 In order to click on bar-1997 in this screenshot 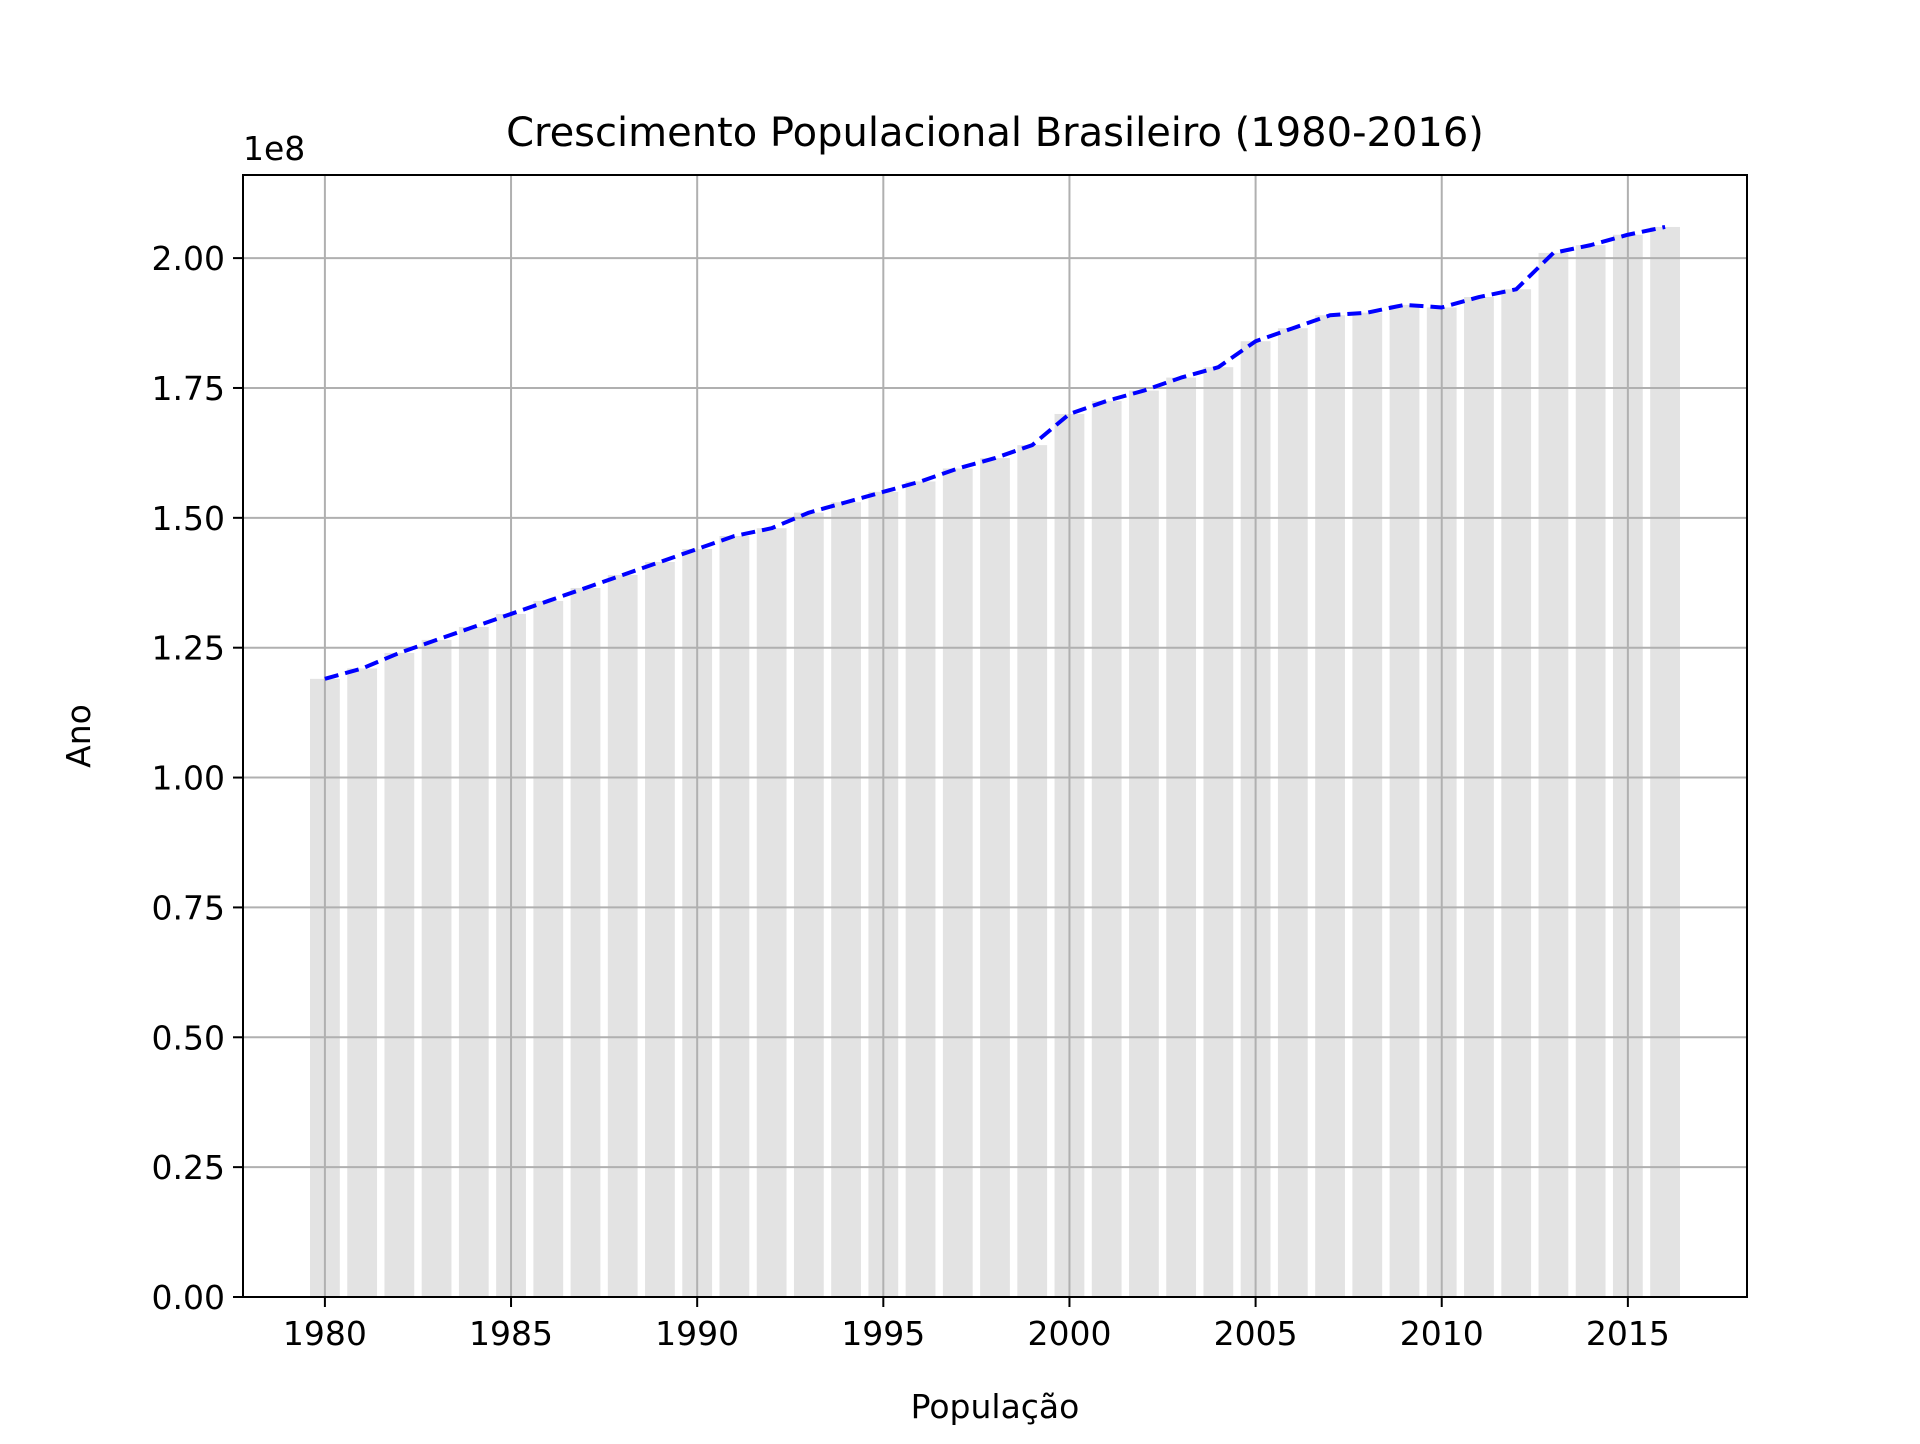, I will do `click(957, 883)`.